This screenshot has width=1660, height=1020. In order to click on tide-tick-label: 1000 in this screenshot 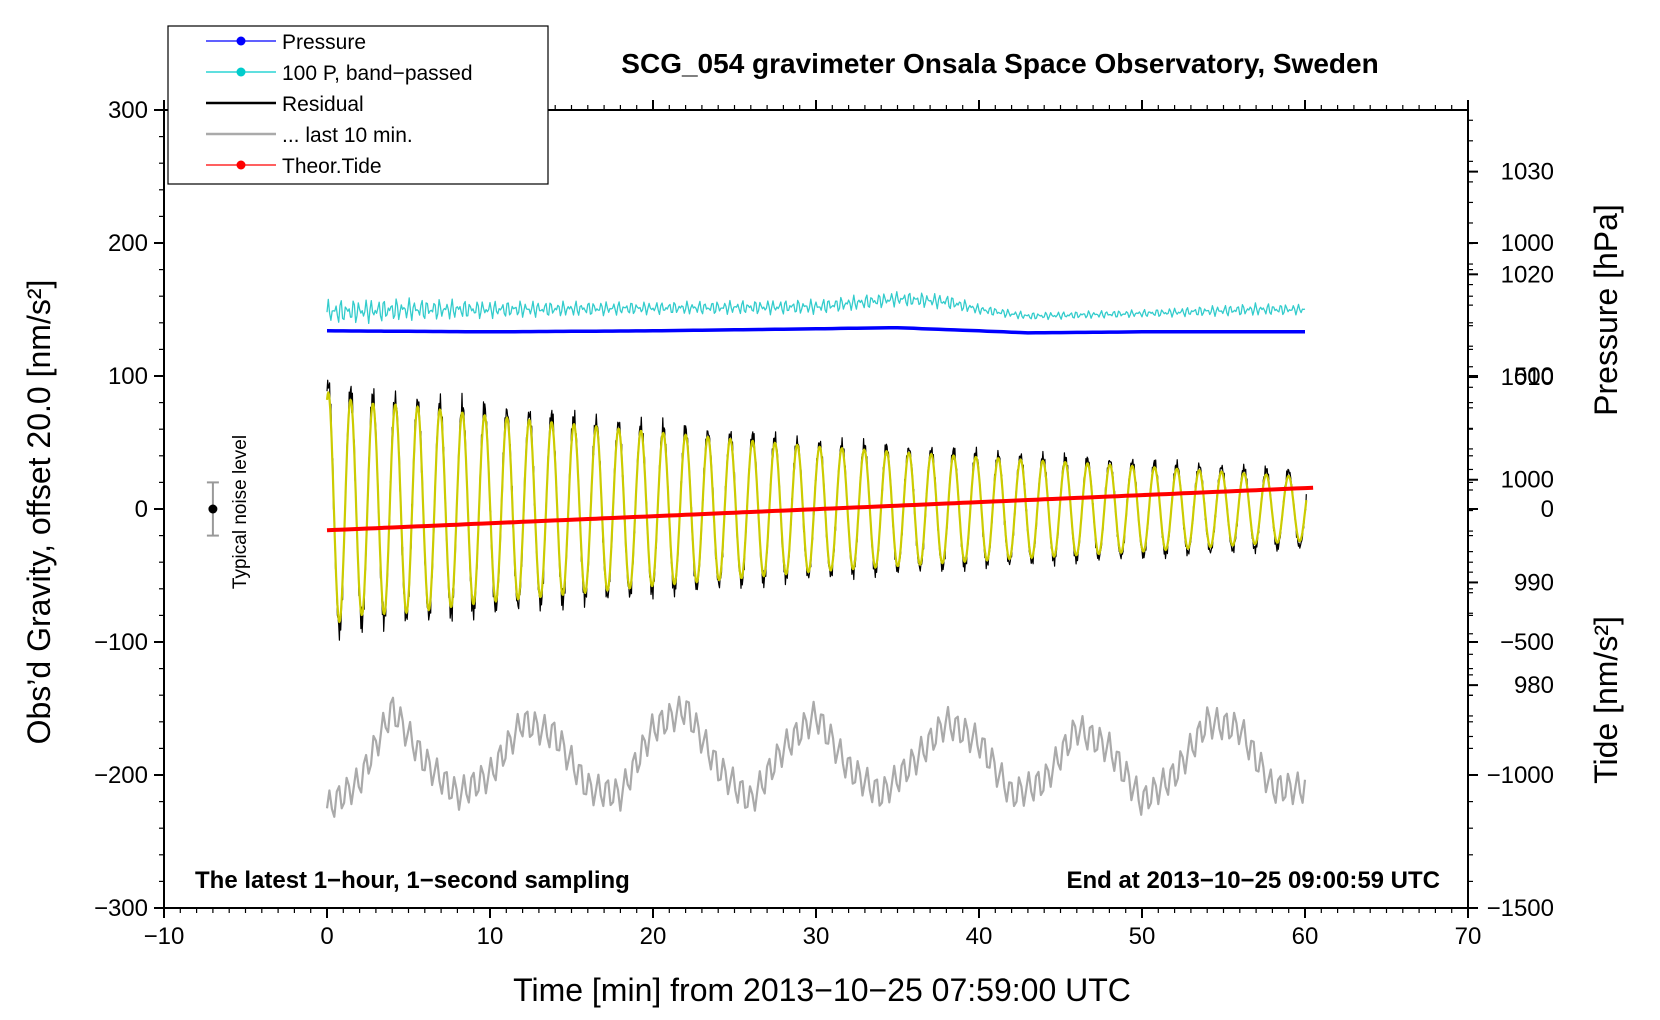, I will do `click(1527, 243)`.